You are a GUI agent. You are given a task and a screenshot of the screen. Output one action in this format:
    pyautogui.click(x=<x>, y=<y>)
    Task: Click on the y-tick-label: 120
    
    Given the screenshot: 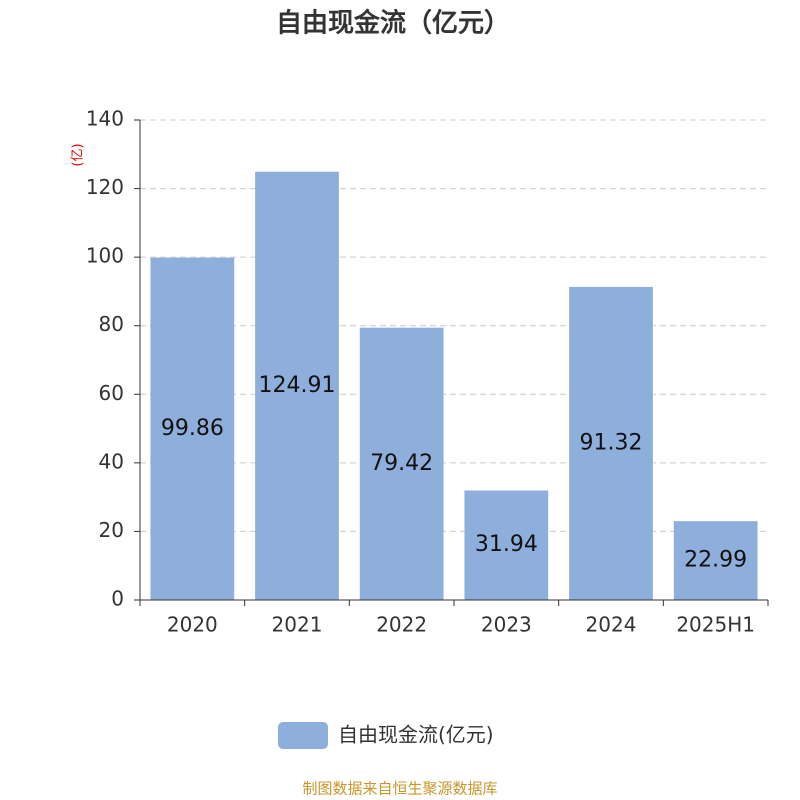 What is the action you would take?
    pyautogui.click(x=105, y=187)
    